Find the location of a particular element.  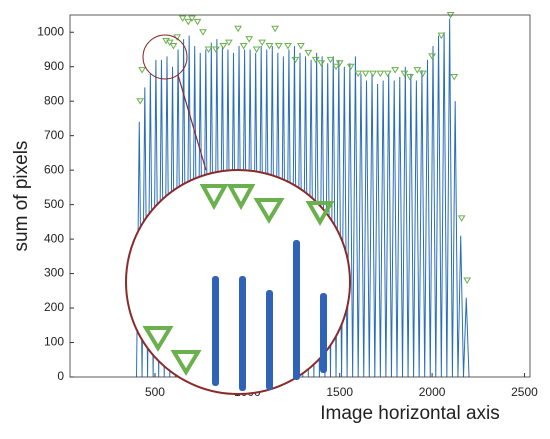

zoom-peaks is located at coordinates (269, 315).